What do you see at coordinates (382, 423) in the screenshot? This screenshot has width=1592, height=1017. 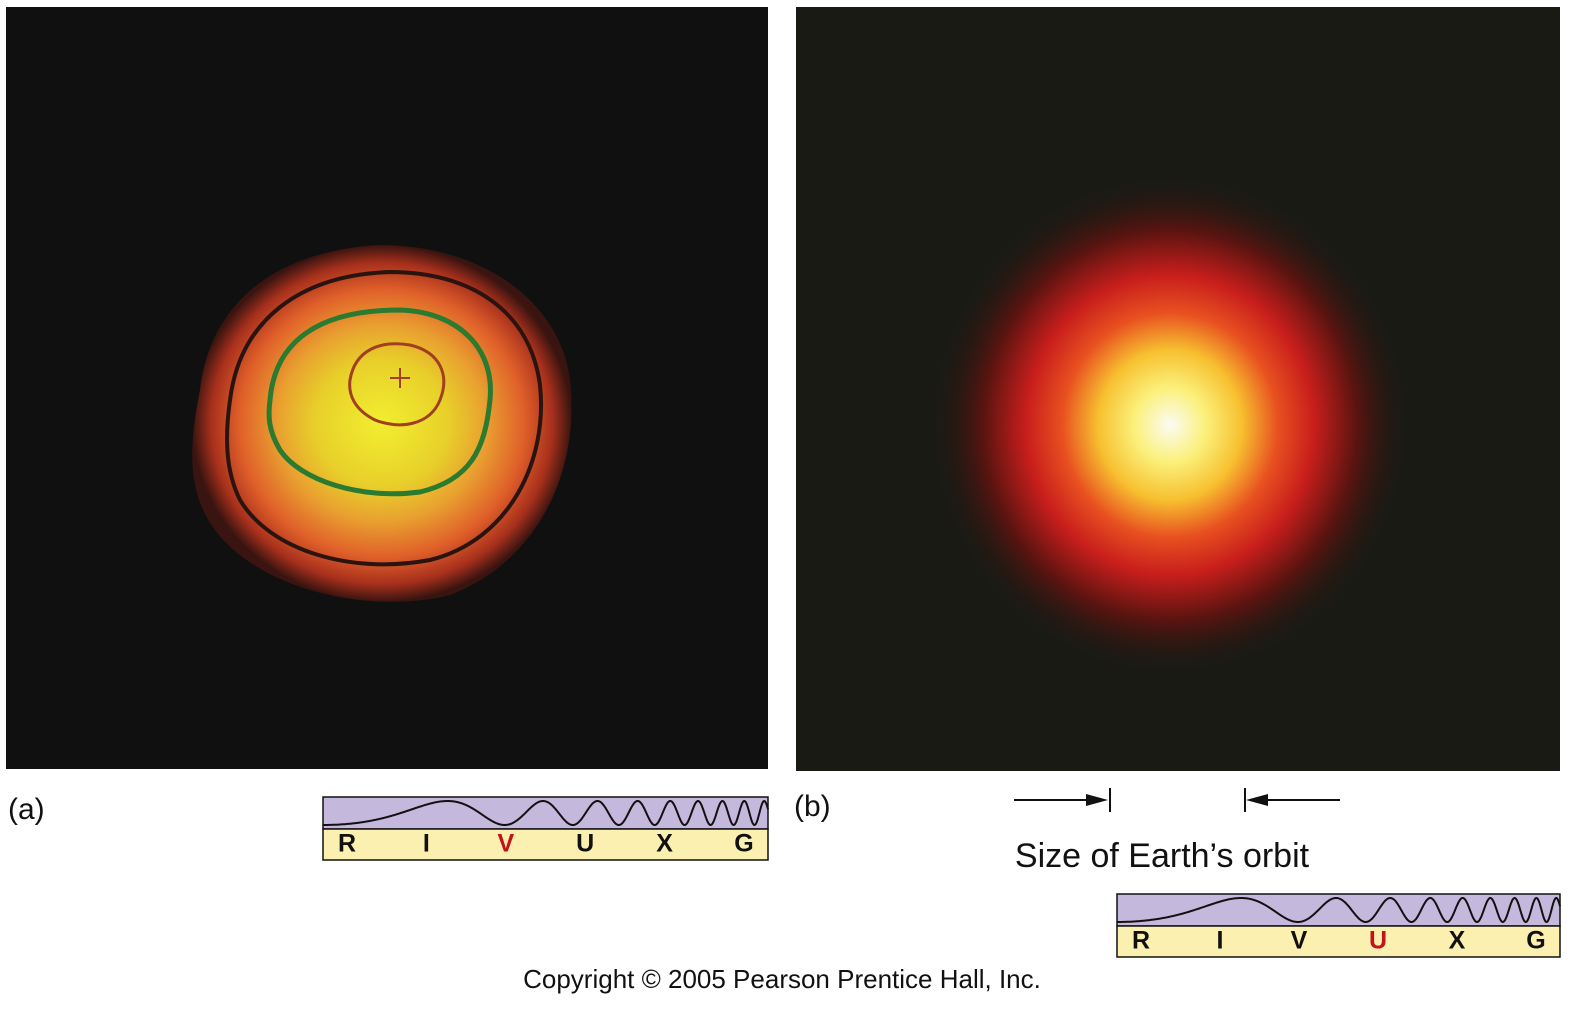 I see `star-a` at bounding box center [382, 423].